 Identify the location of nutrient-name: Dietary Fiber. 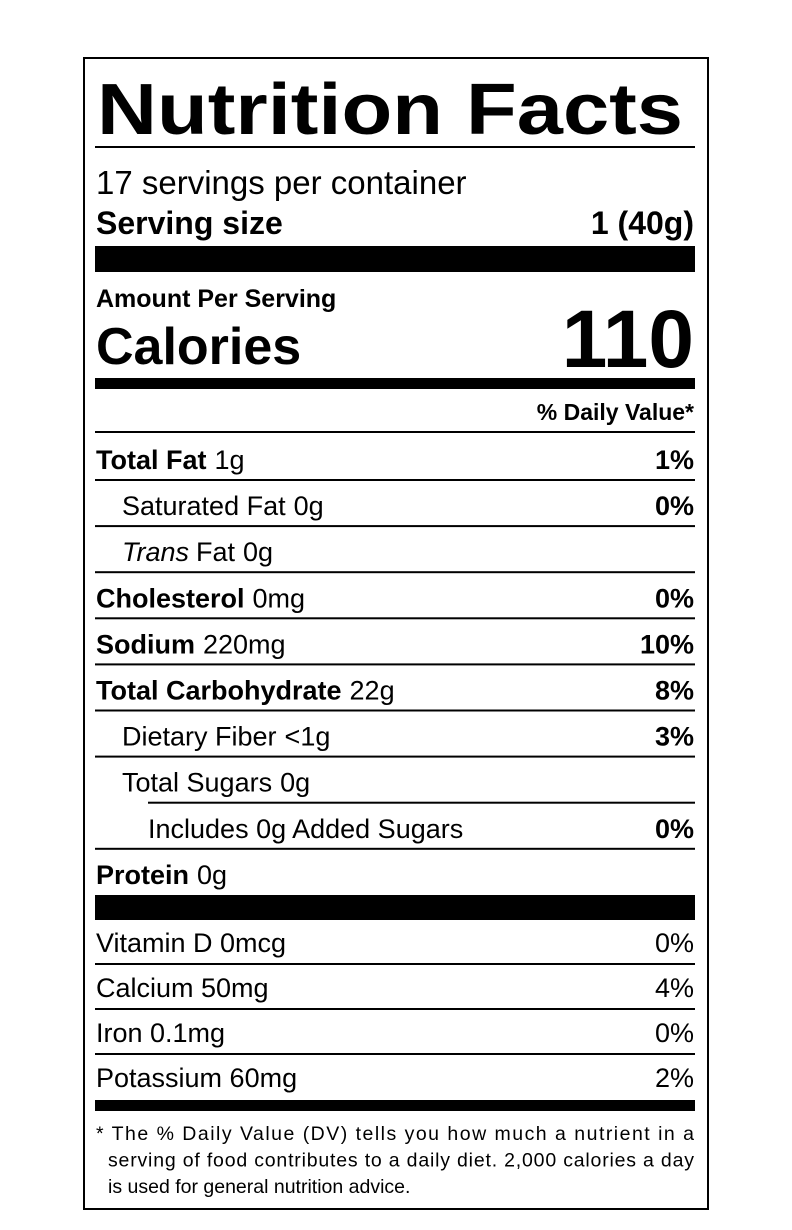
(199, 737).